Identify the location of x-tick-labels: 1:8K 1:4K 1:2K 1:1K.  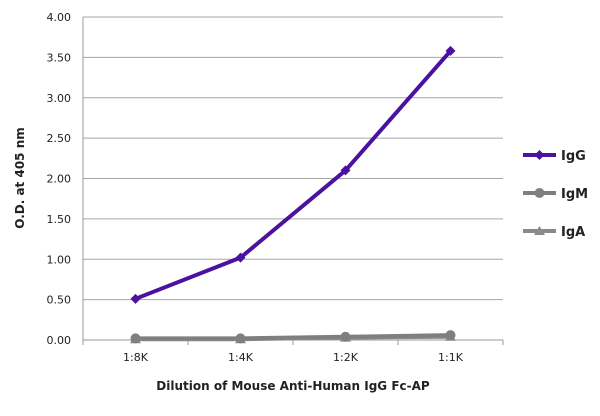
(293, 357).